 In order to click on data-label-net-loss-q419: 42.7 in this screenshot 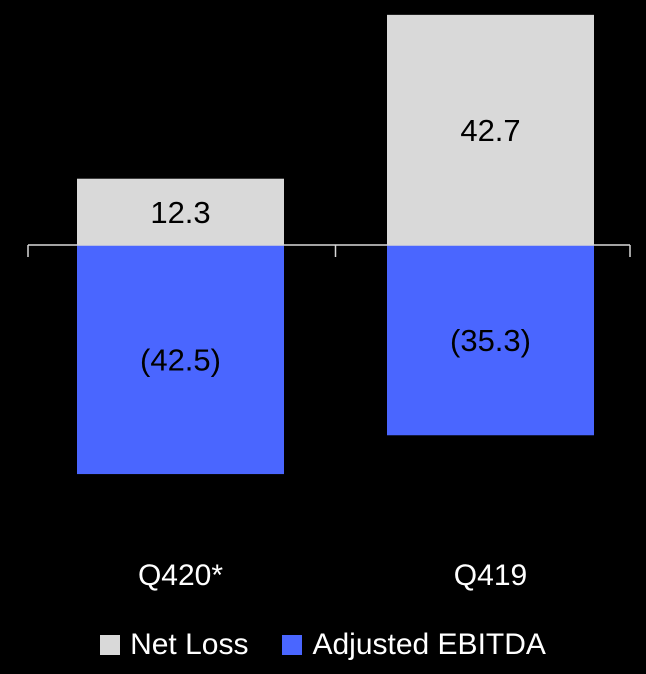, I will do `click(490, 130)`.